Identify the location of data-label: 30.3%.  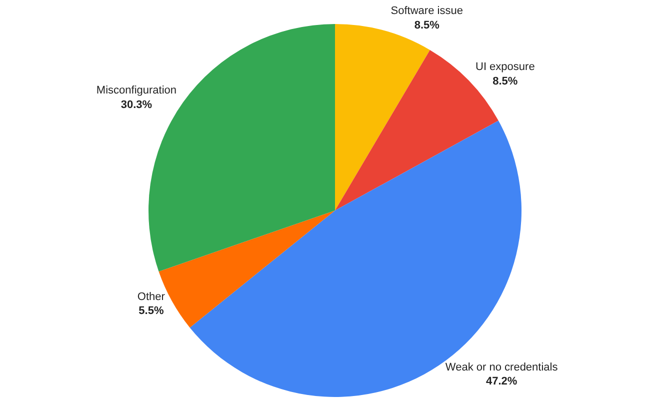
(136, 105).